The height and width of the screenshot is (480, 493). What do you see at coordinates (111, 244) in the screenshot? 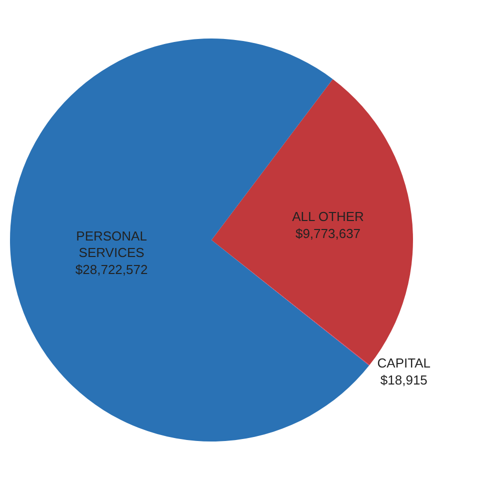
I see `slice-label: PERSONAL SERVICES` at bounding box center [111, 244].